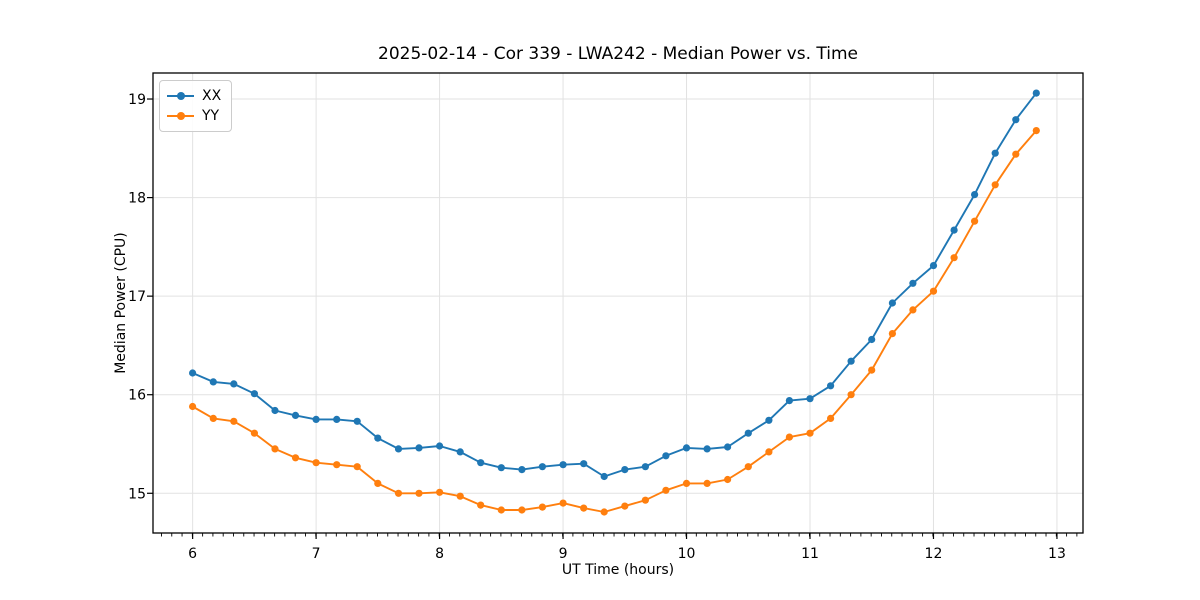  I want to click on x-tick-label: 13, so click(1057, 554).